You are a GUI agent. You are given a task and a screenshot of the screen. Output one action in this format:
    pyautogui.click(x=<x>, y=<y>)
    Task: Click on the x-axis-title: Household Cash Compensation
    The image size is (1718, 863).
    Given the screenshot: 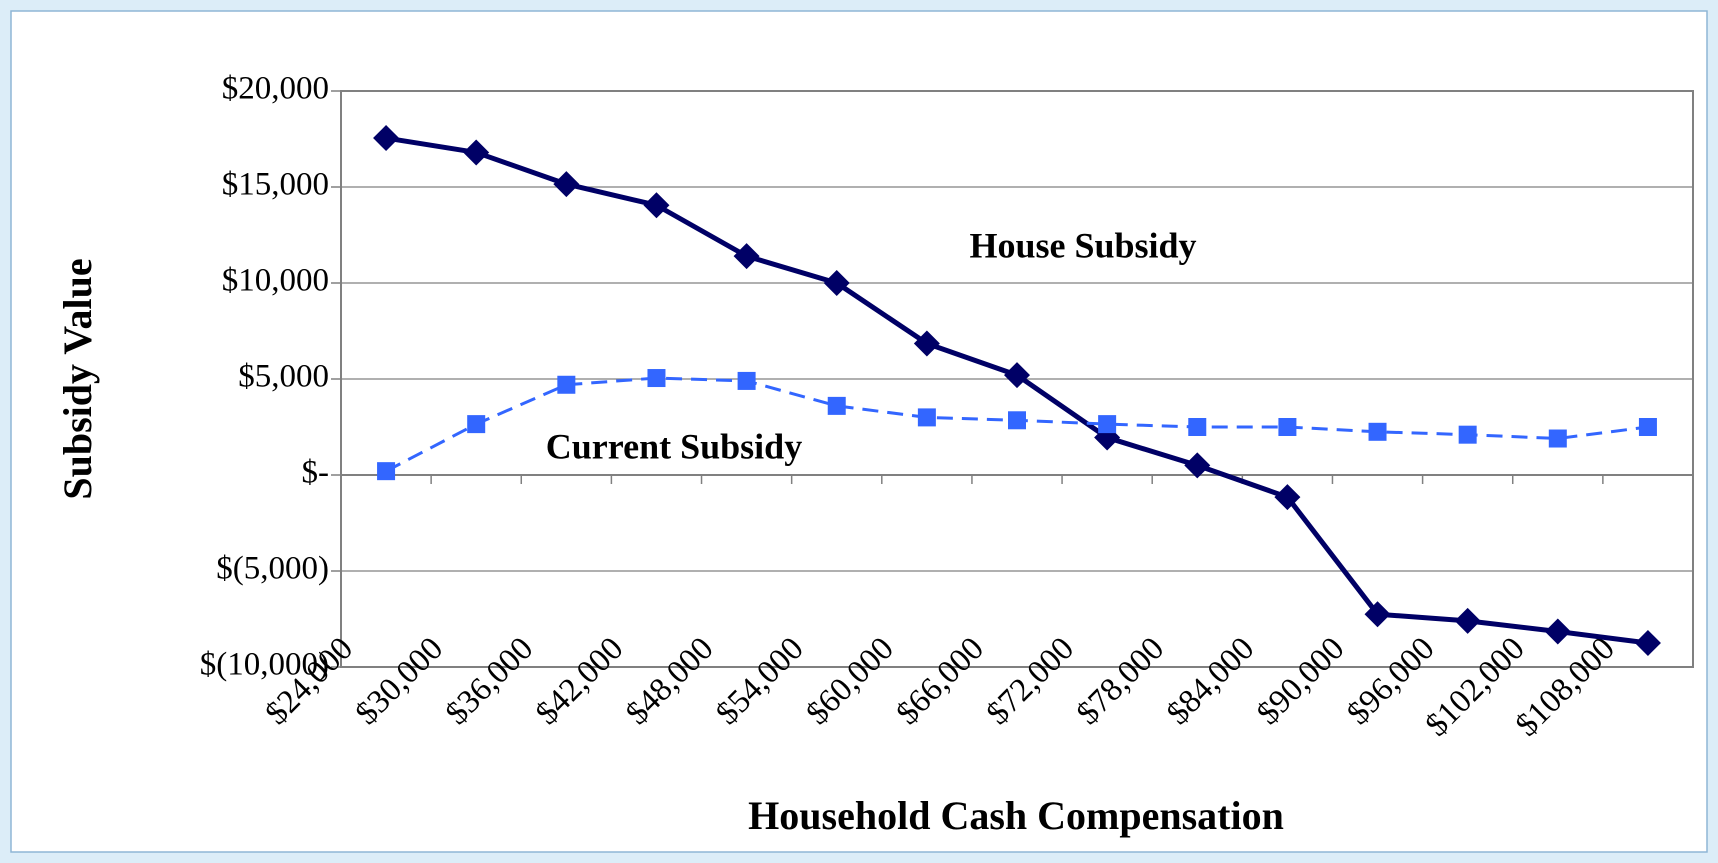 What is the action you would take?
    pyautogui.click(x=1016, y=815)
    